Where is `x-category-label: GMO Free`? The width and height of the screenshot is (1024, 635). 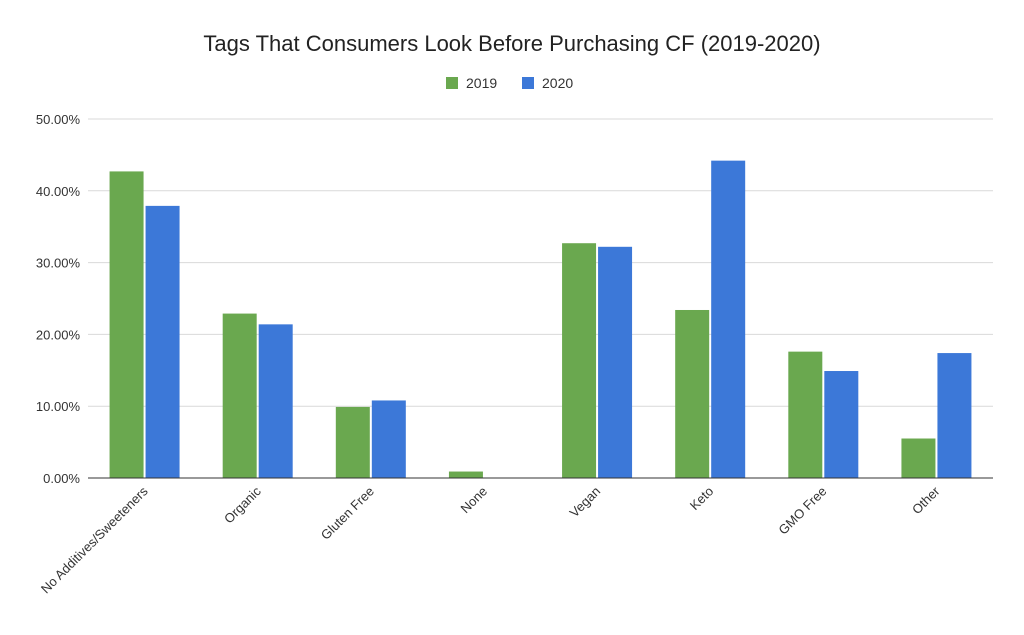
x-category-label: GMO Free is located at coordinates (802, 511).